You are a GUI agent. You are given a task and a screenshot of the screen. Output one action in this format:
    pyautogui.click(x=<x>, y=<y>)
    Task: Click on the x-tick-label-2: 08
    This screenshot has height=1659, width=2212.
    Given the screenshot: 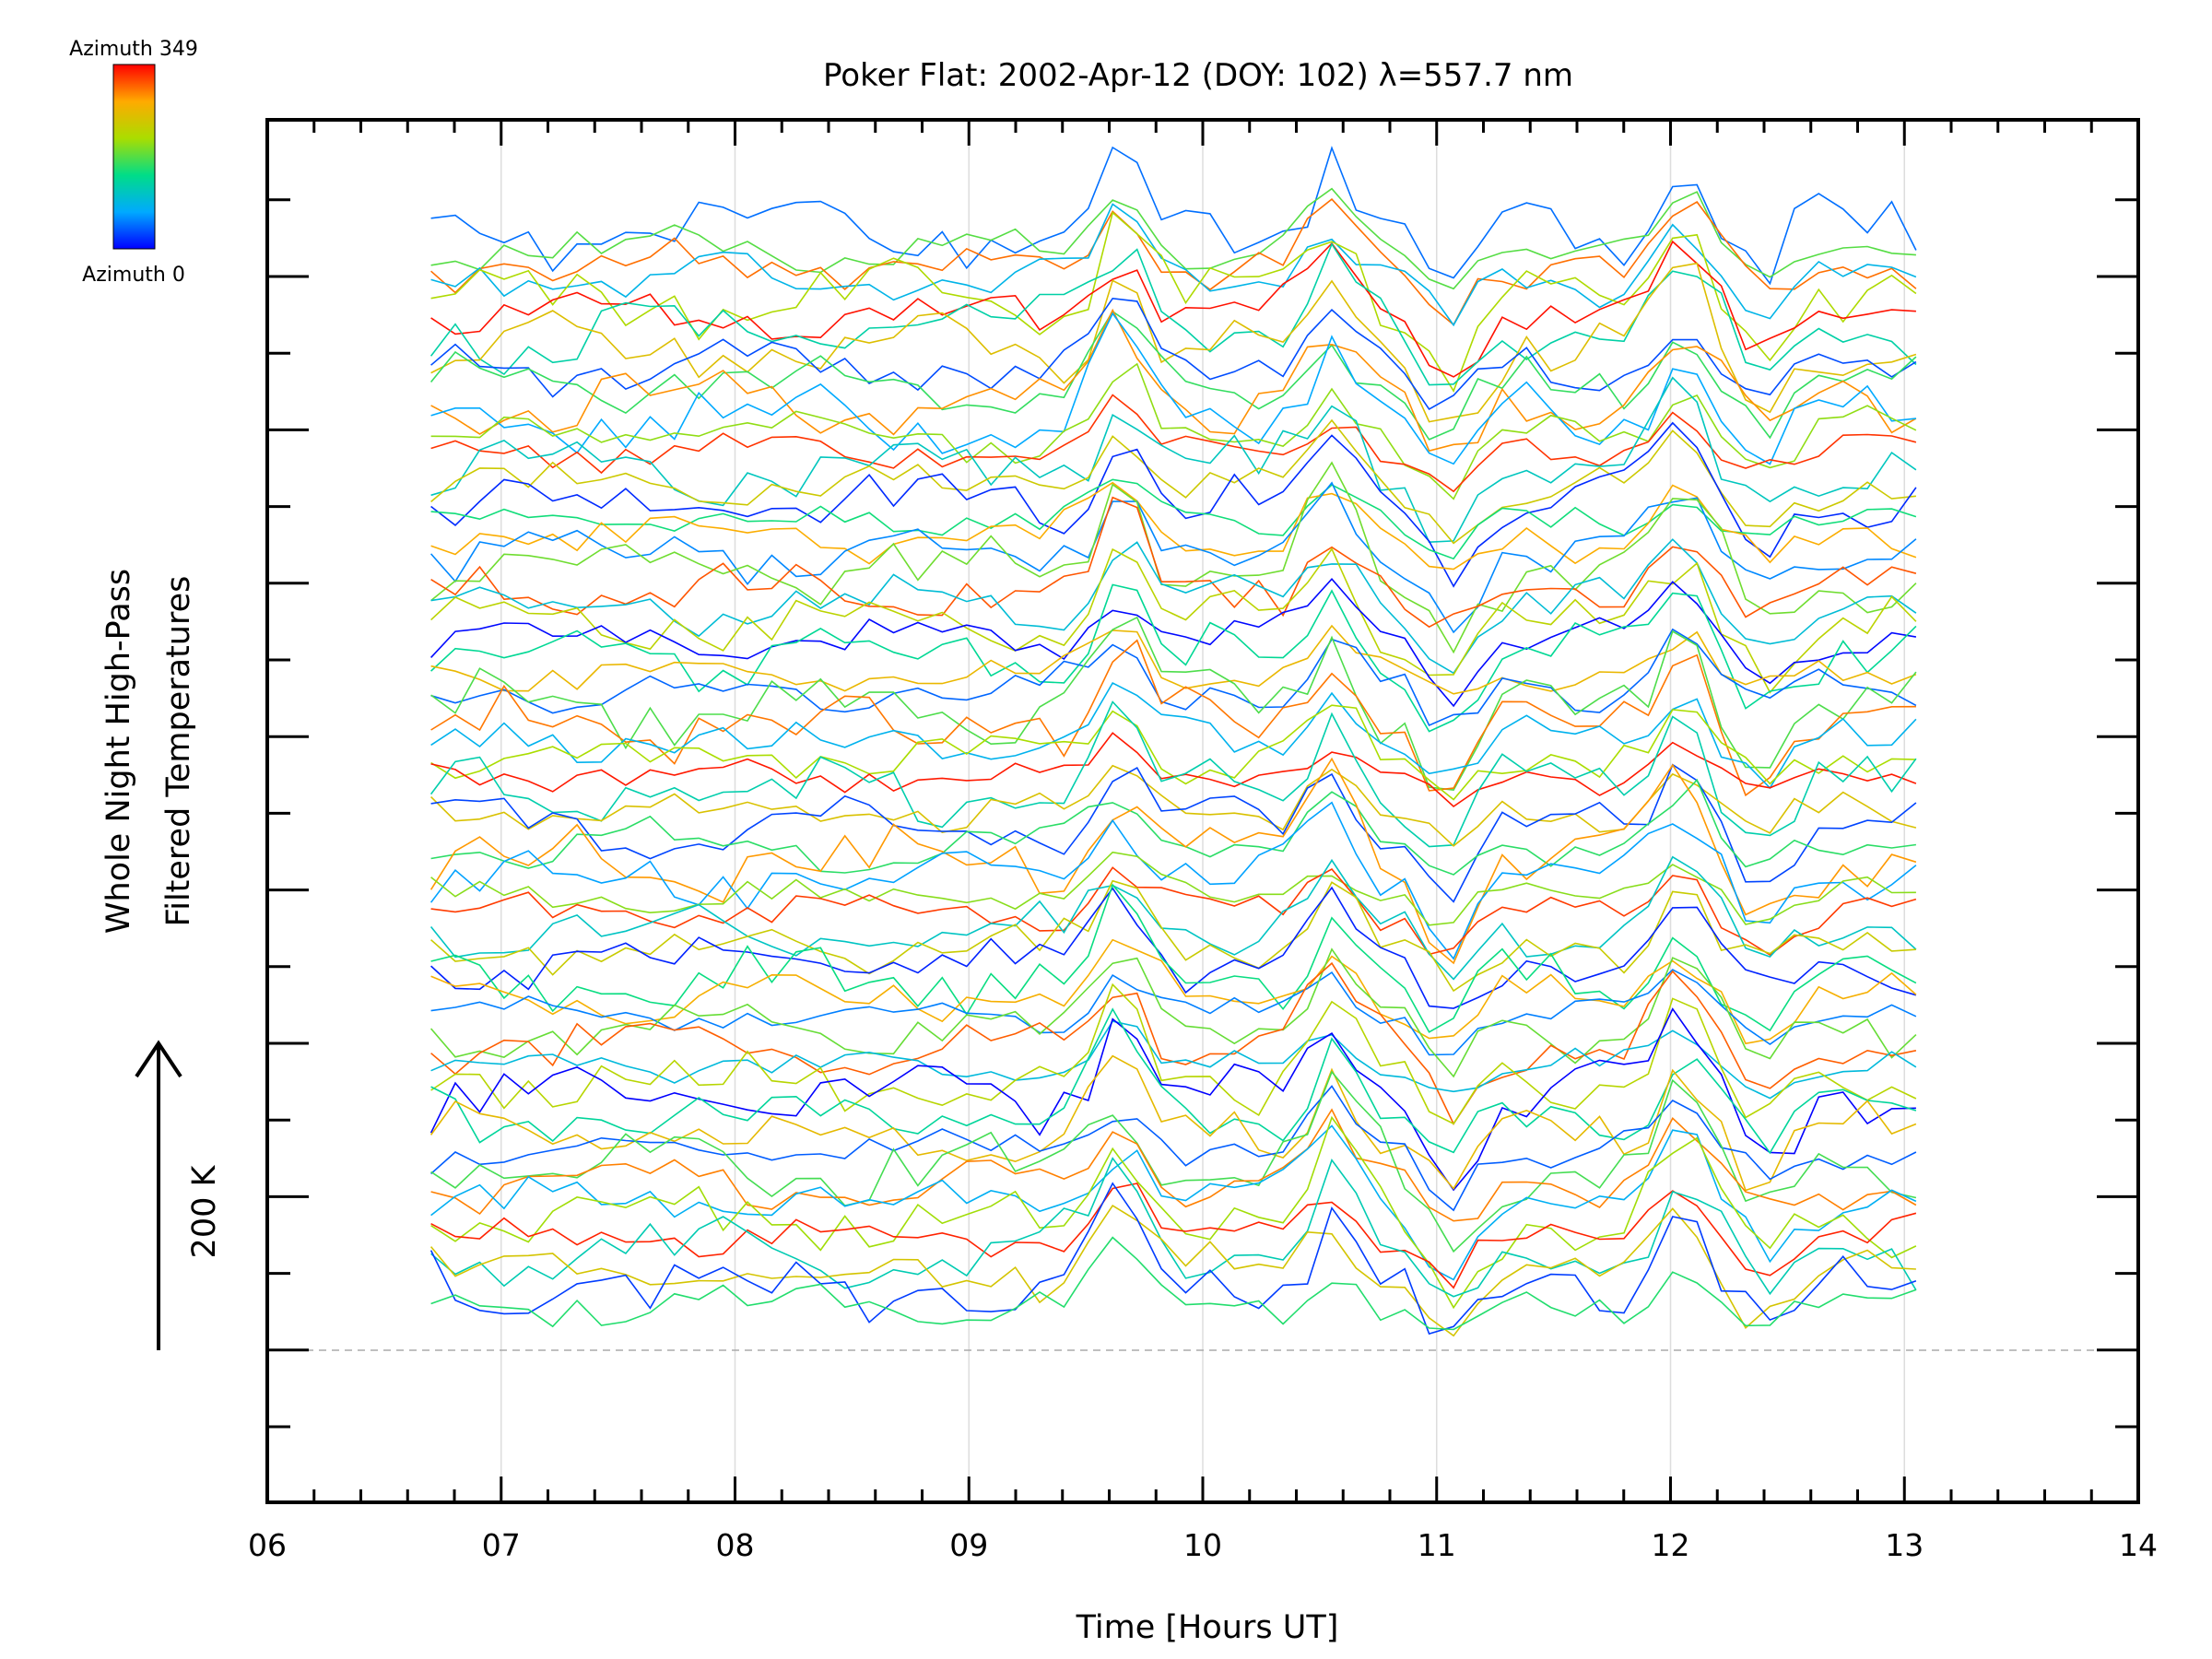 What is the action you would take?
    pyautogui.click(x=735, y=1545)
    